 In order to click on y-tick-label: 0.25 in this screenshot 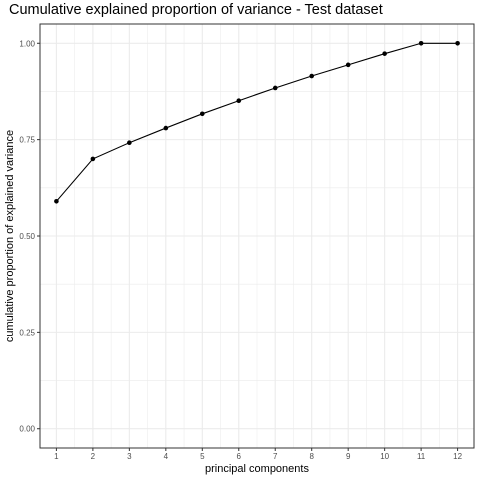, I will do `click(27, 332)`.